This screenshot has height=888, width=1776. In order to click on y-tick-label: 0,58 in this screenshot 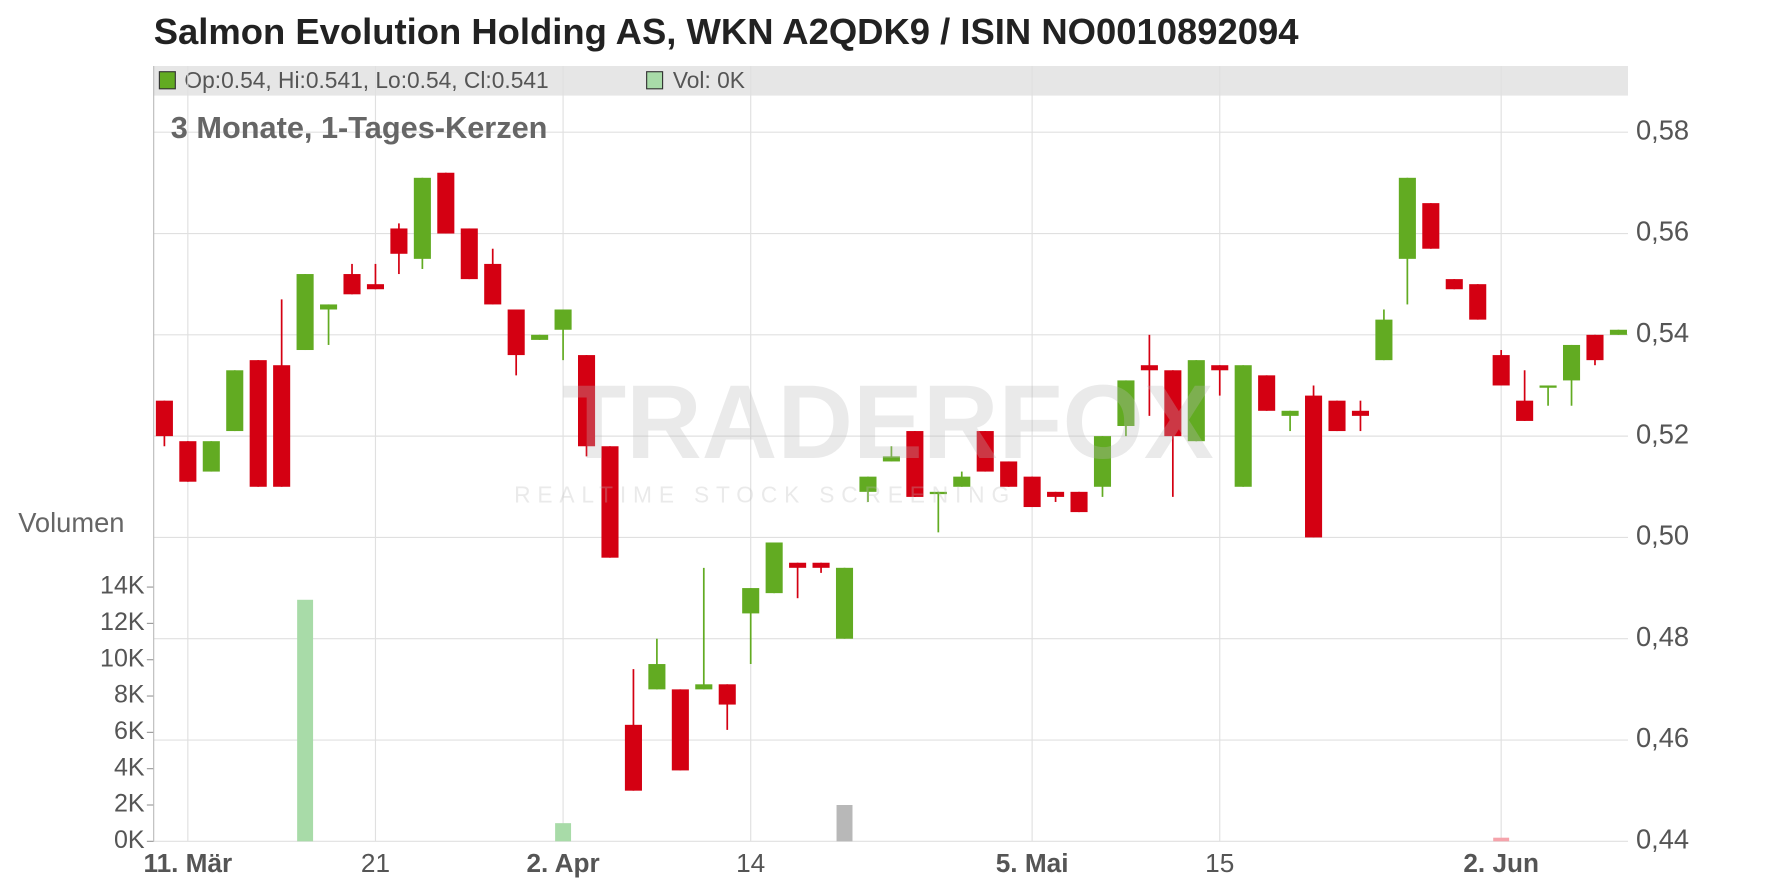, I will do `click(1662, 129)`.